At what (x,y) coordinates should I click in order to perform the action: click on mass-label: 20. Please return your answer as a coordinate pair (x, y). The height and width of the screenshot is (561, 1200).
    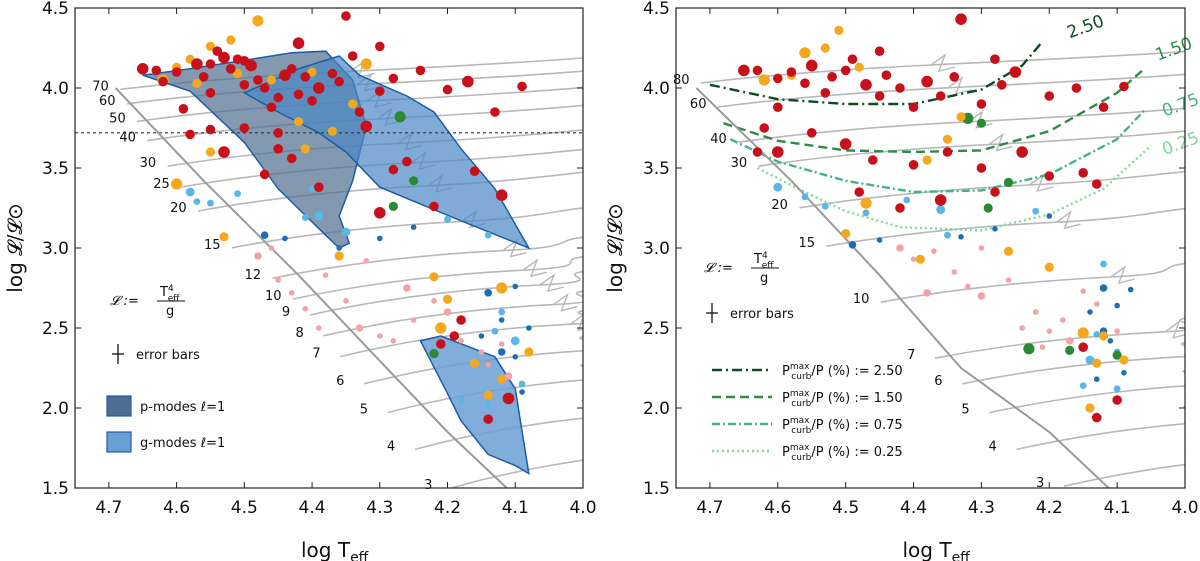
    Looking at the image, I should click on (779, 205).